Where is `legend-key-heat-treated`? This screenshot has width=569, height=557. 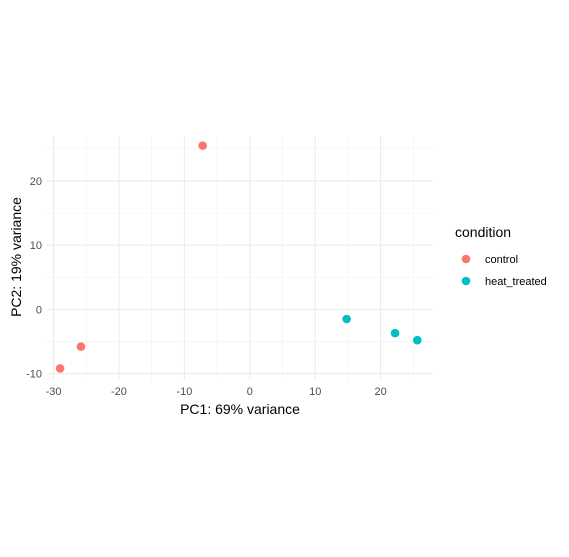 legend-key-heat-treated is located at coordinates (466, 281).